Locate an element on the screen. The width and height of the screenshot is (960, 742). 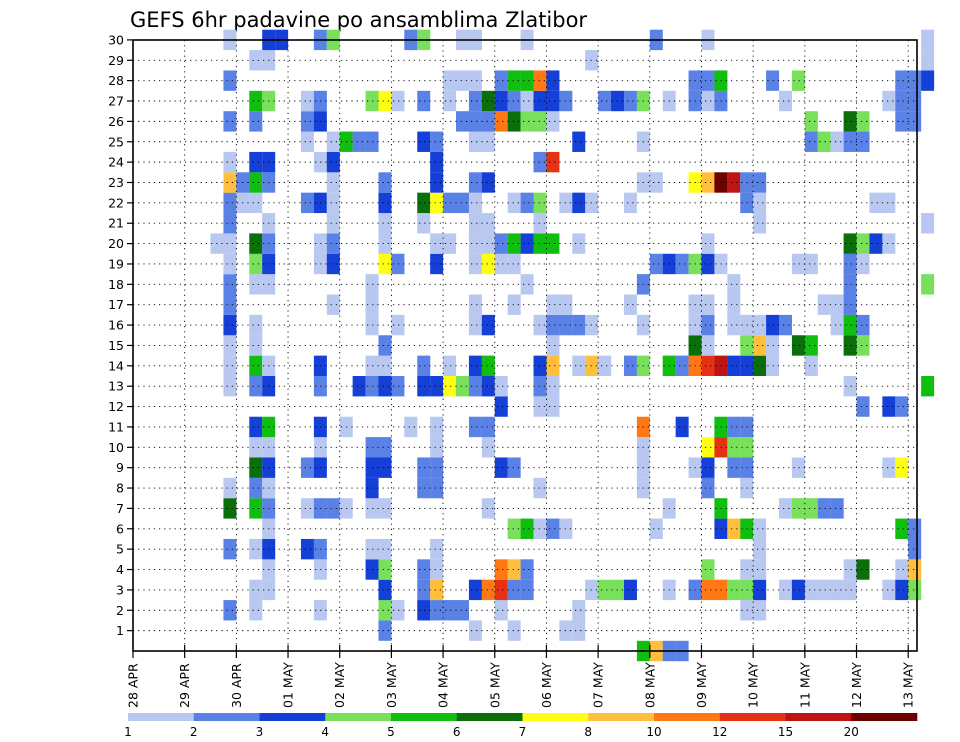
y-tick-label: 15 is located at coordinates (116, 345).